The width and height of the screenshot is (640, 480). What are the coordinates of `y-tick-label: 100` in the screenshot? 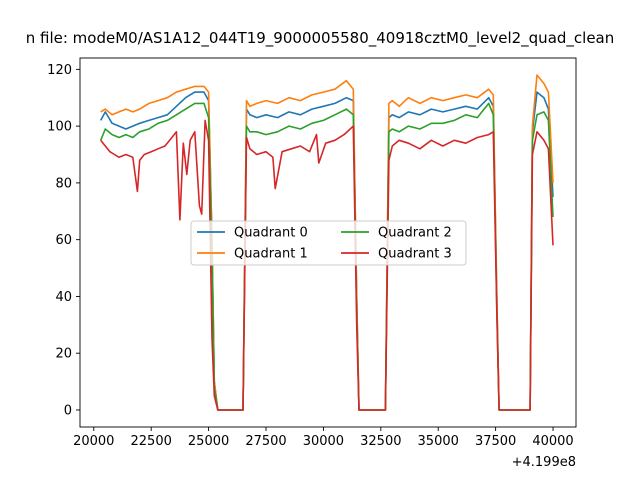 It's located at (59, 127).